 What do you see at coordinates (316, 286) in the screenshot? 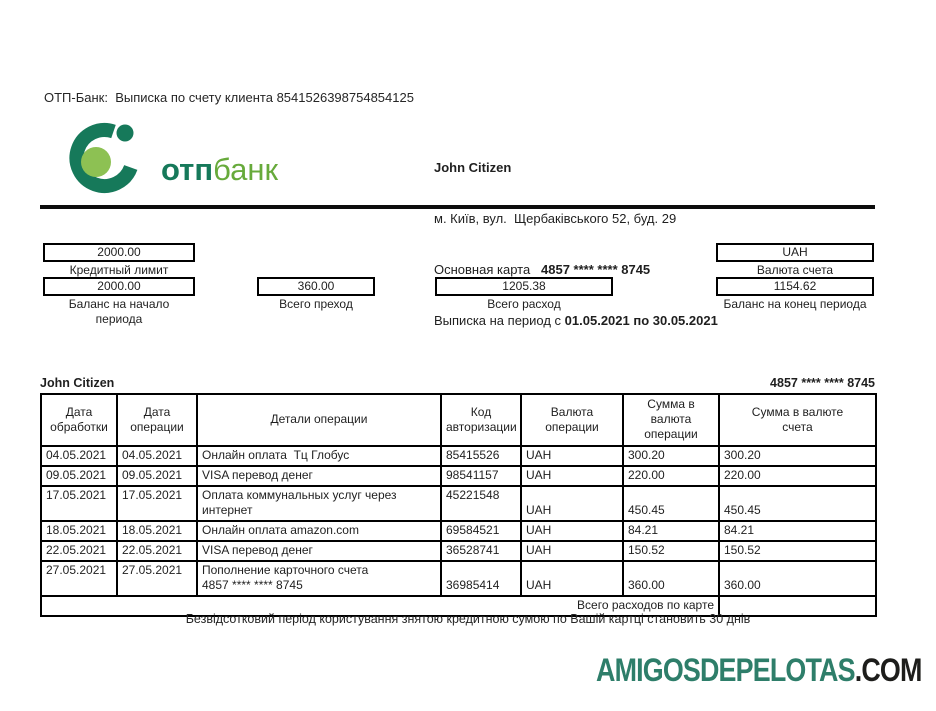
I see `total-incoming-value-box: 360.00` at bounding box center [316, 286].